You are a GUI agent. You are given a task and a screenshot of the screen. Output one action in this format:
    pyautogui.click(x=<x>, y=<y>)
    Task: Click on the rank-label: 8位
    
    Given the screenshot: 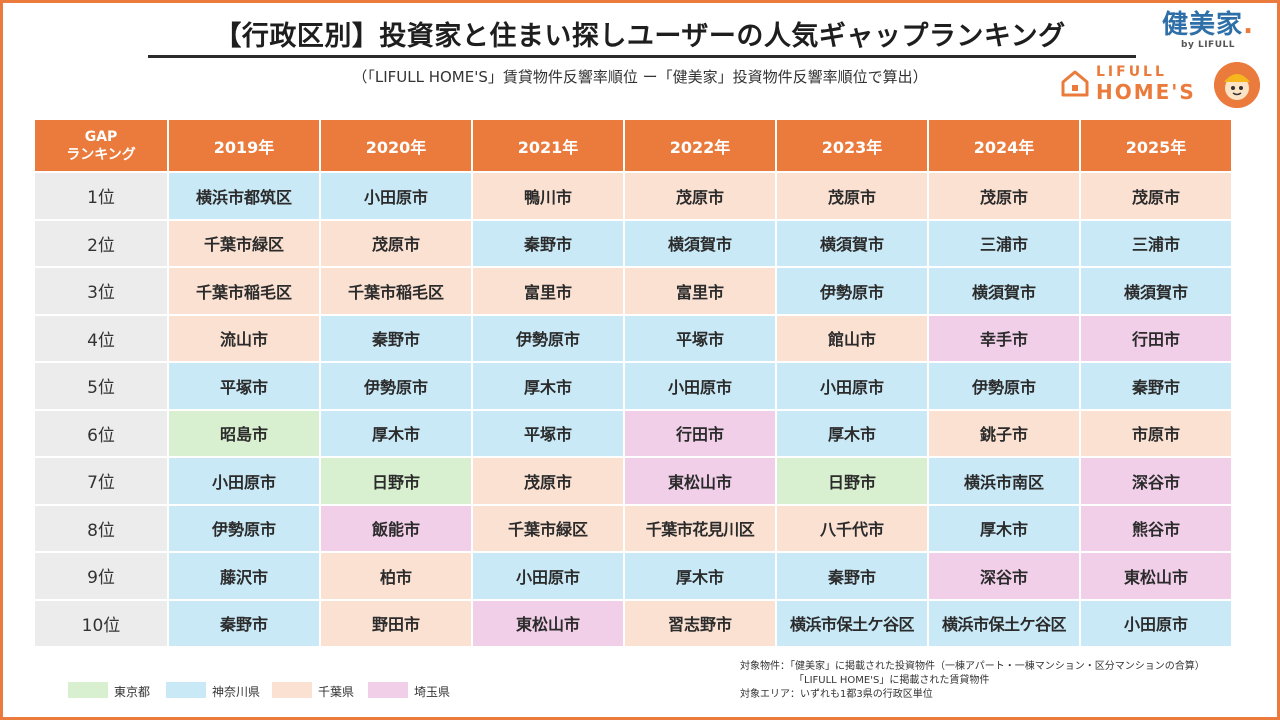 What is the action you would take?
    pyautogui.click(x=101, y=528)
    